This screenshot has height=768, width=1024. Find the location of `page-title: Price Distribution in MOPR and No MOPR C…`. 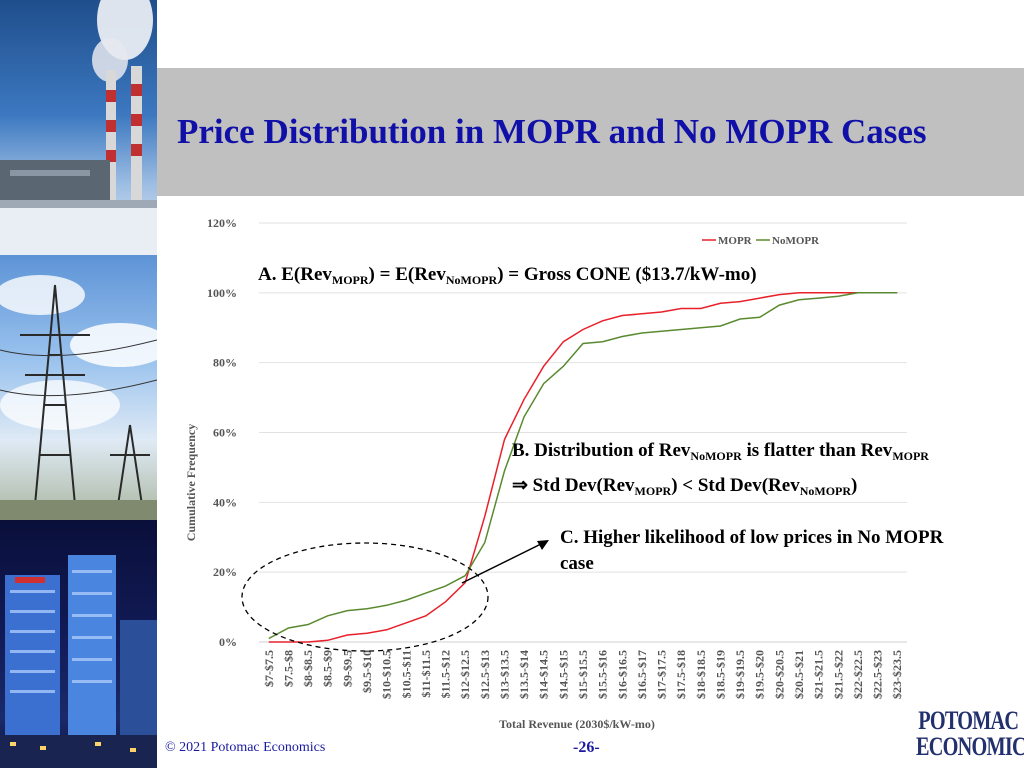

page-title: Price Distribution in MOPR and No MOPR C… is located at coordinates (552, 131).